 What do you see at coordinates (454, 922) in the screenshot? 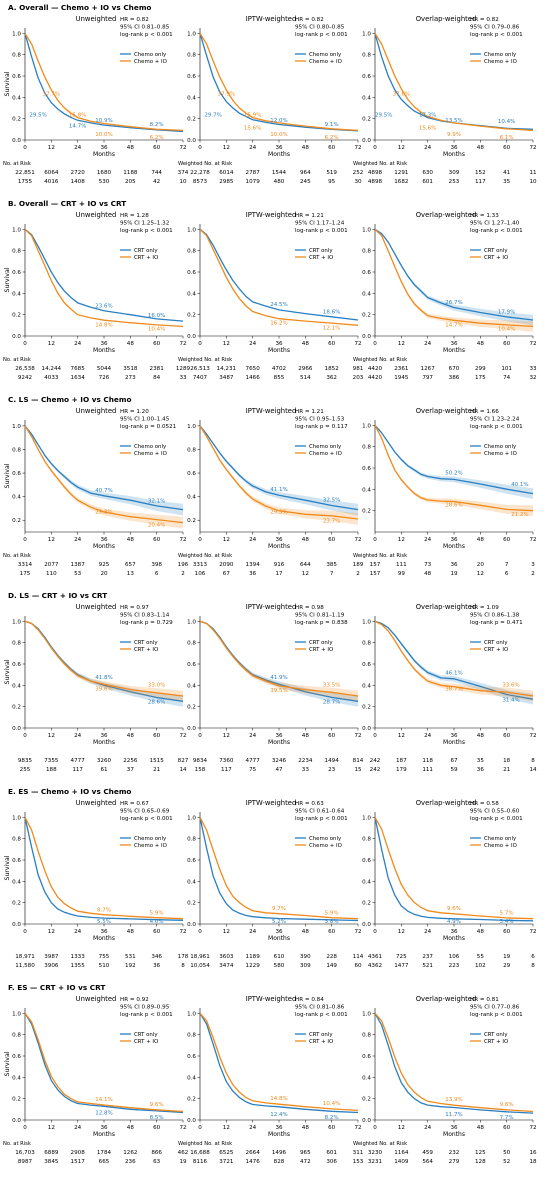
I see `survival-pct-label: 4.9%` at bounding box center [454, 922].